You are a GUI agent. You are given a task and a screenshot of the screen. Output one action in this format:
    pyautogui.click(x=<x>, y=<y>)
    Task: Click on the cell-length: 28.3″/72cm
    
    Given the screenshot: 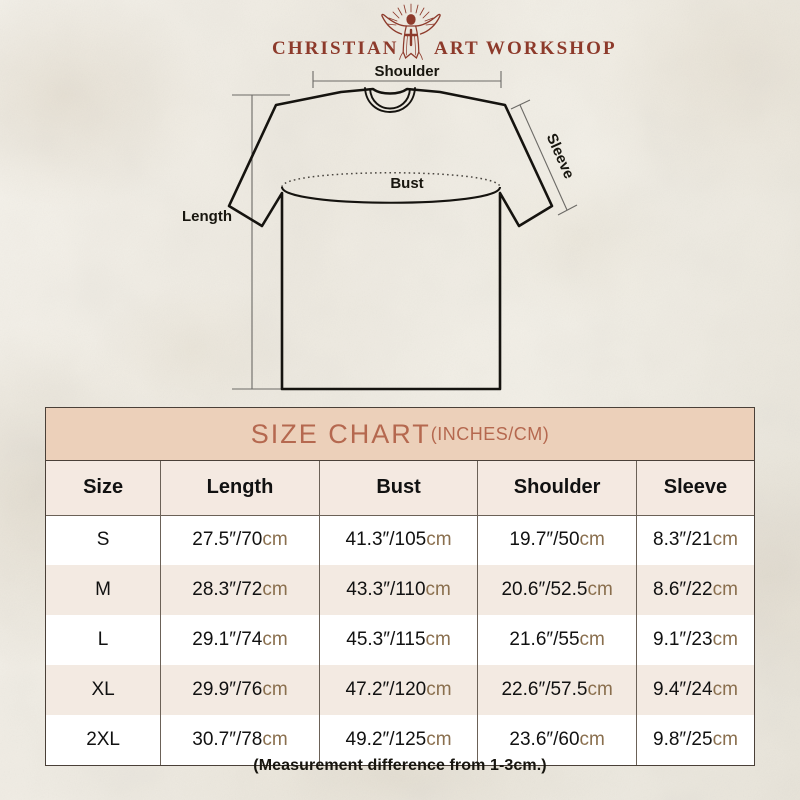 What is the action you would take?
    pyautogui.click(x=240, y=590)
    